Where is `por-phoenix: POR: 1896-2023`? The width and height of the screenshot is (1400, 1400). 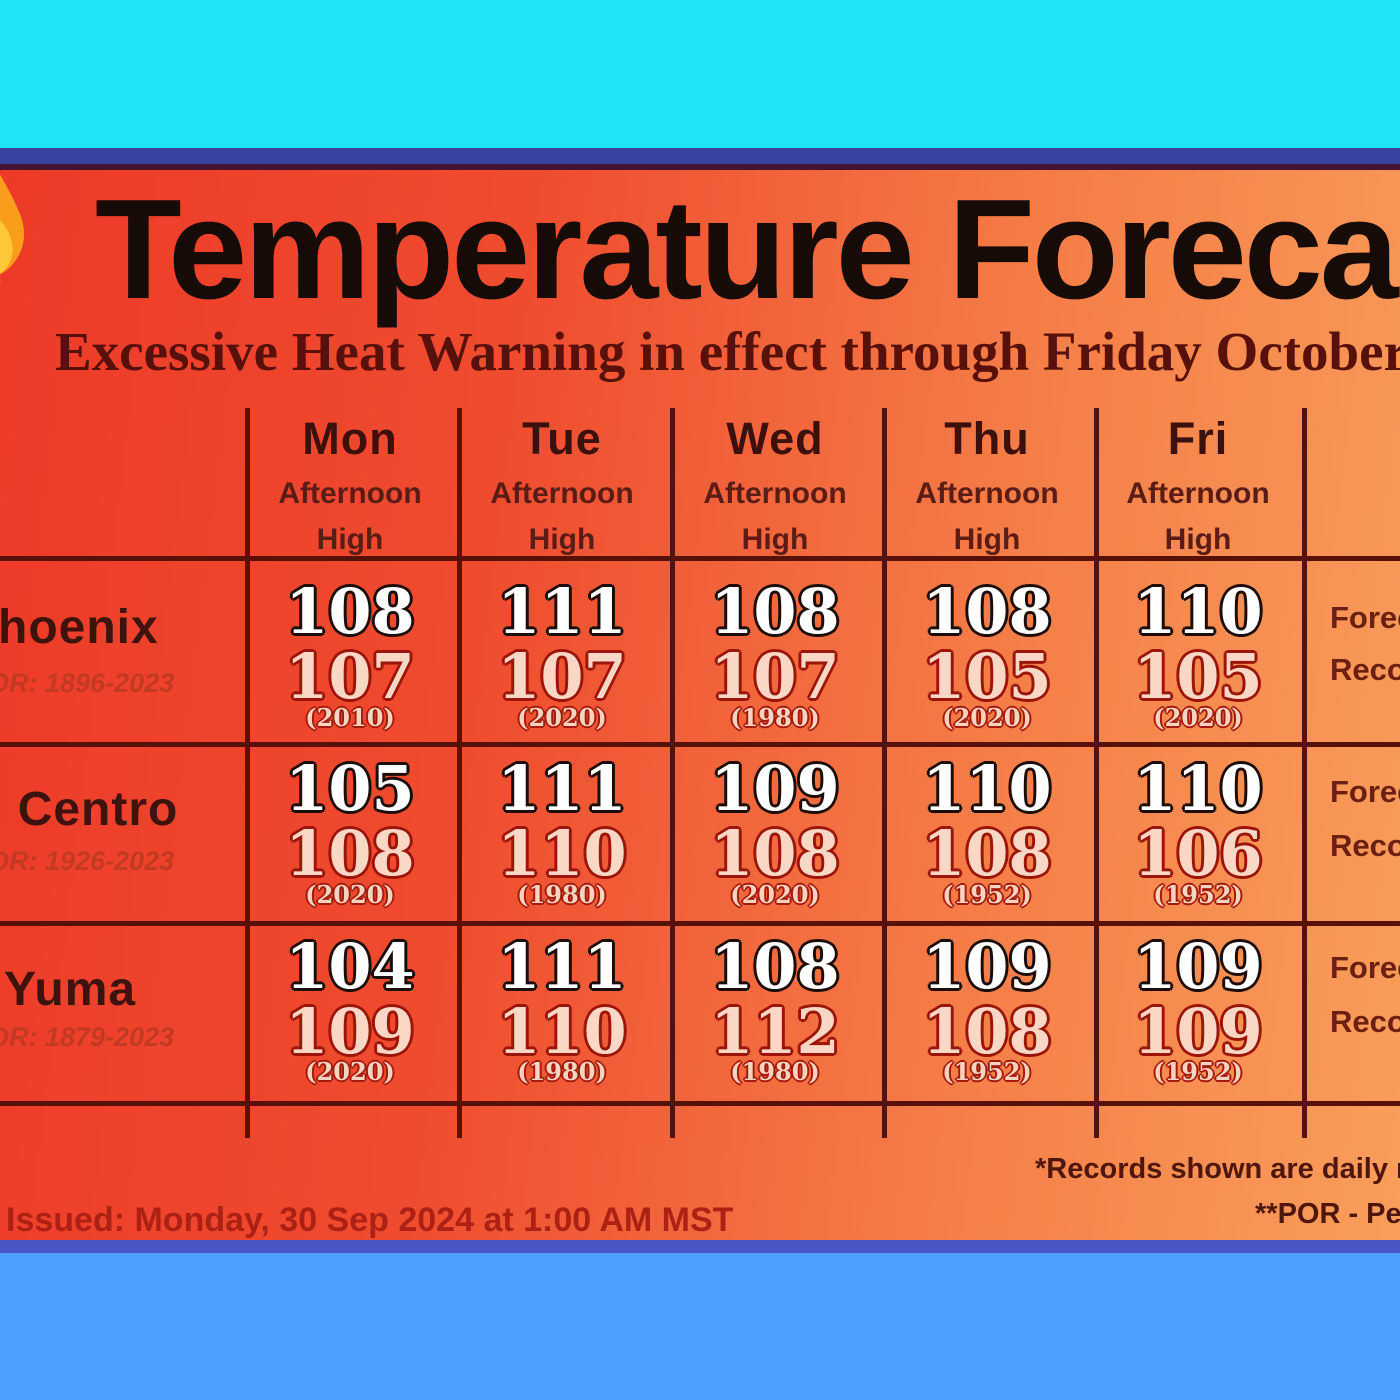
por-phoenix: POR: 1896-2023 is located at coordinates (87, 683).